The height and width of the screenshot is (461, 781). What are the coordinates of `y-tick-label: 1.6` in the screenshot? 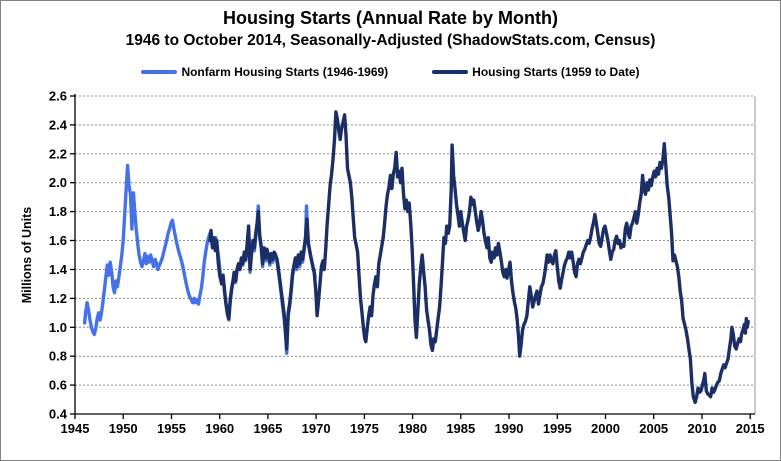 It's located at (58, 240).